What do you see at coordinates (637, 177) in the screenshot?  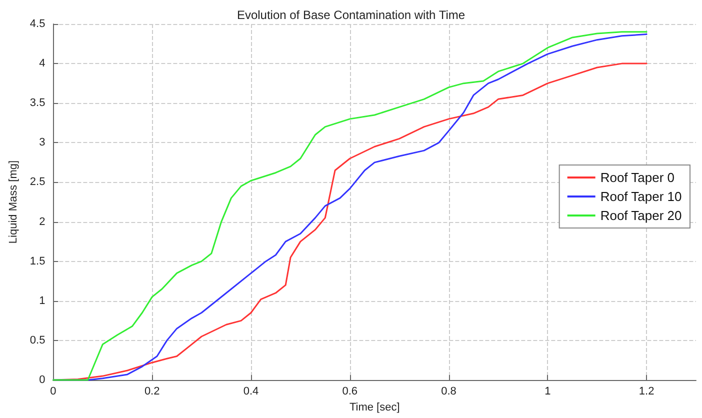 I see `legend-label: Roof Taper 0` at bounding box center [637, 177].